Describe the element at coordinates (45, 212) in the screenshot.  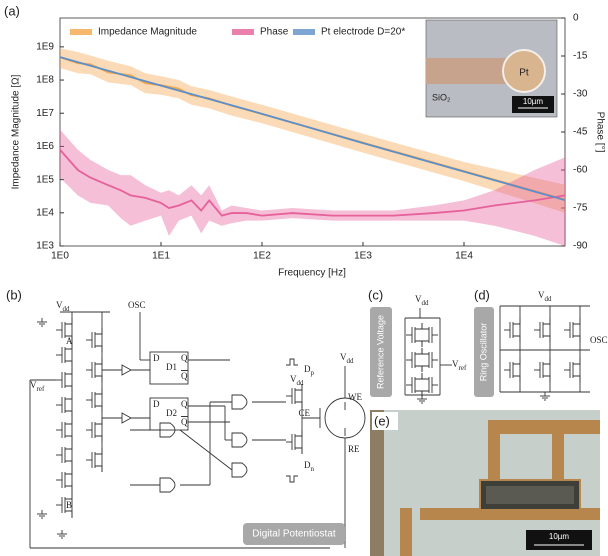
I see `y-tick-label: 1E4` at that location.